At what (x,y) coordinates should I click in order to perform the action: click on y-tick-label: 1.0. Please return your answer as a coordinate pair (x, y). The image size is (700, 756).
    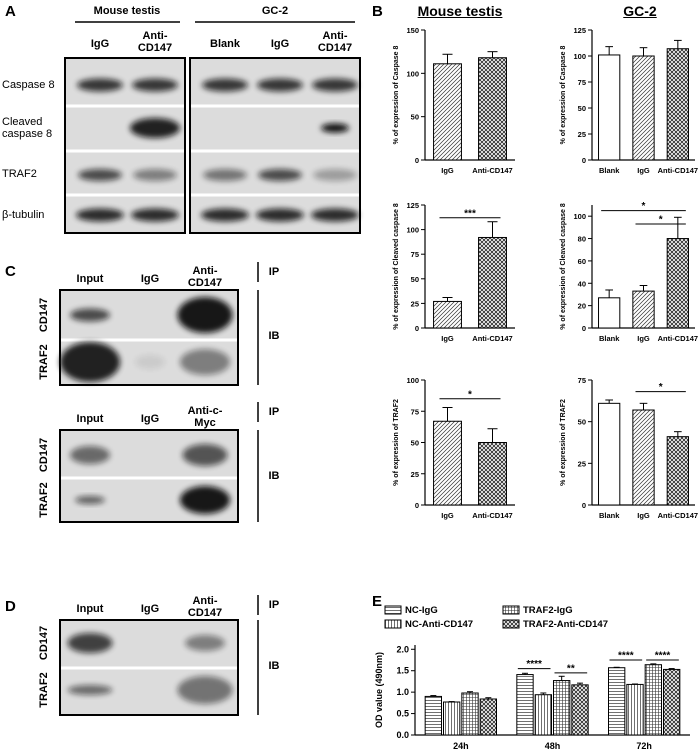
    Looking at the image, I should click on (402, 692).